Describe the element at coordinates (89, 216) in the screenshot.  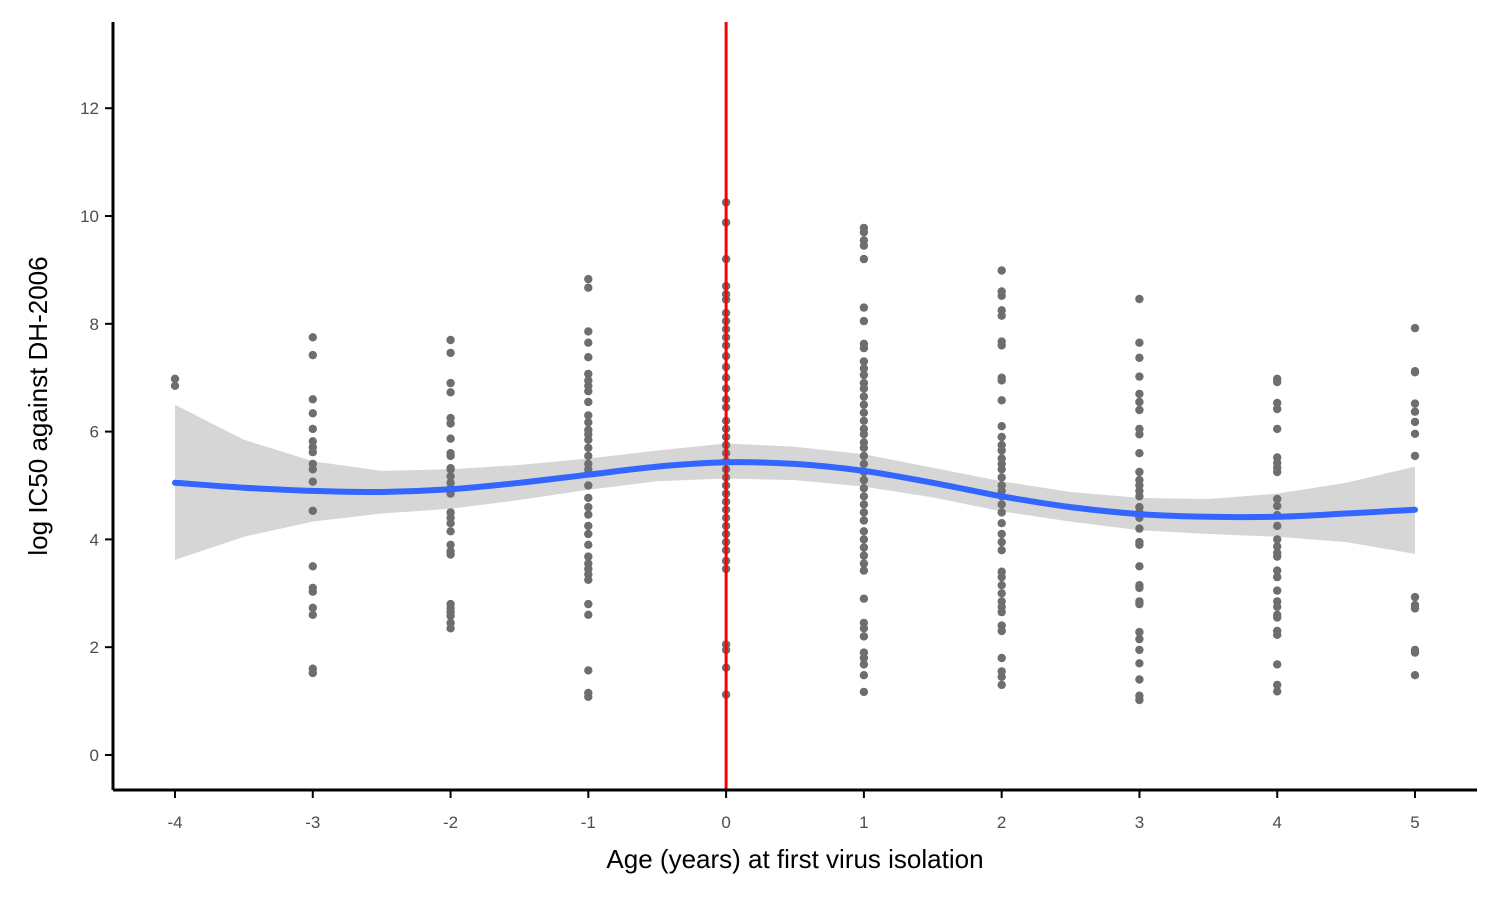
I see `y-tick-label: 10` at that location.